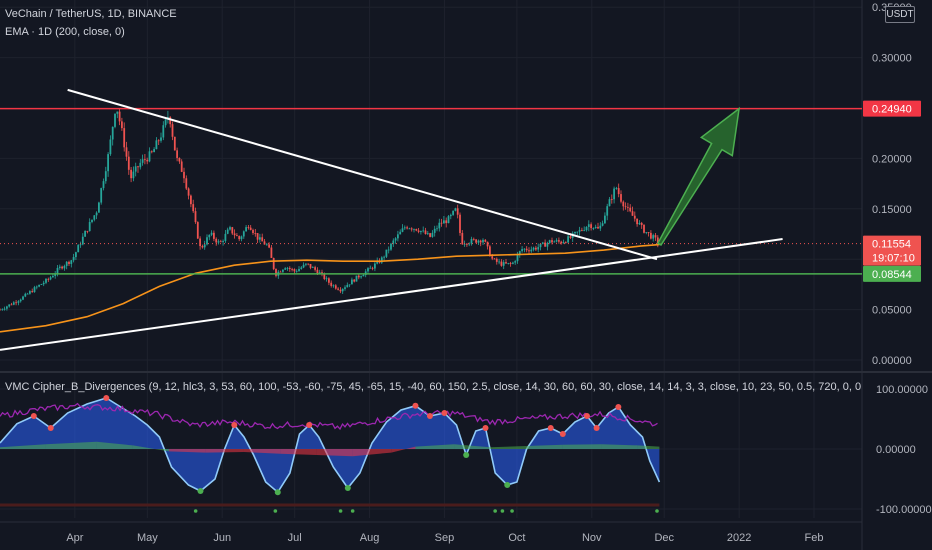  What do you see at coordinates (891, 245) in the screenshot?
I see `current-price-label: 0.11554` at bounding box center [891, 245].